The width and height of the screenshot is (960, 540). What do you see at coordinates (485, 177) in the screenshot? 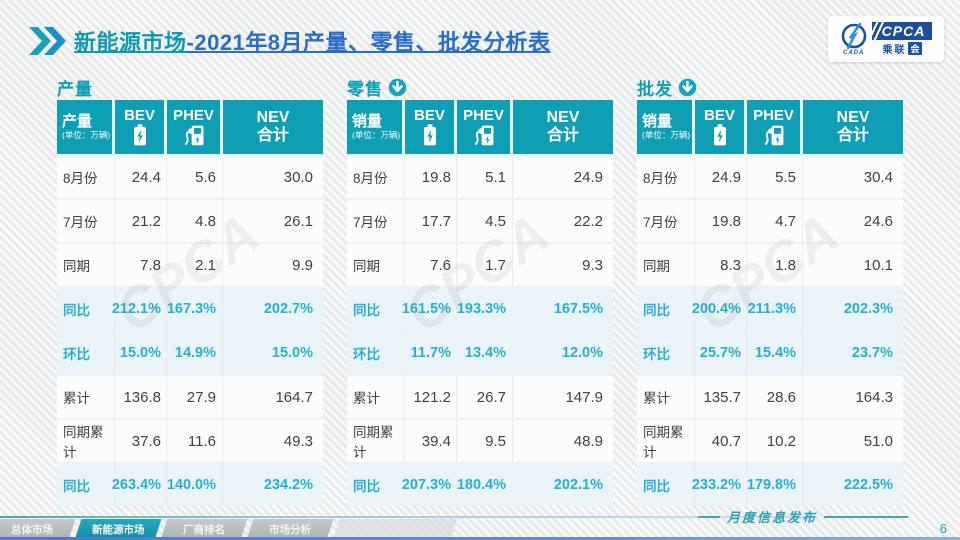
I see `phev-value-cell: 5.1` at bounding box center [485, 177].